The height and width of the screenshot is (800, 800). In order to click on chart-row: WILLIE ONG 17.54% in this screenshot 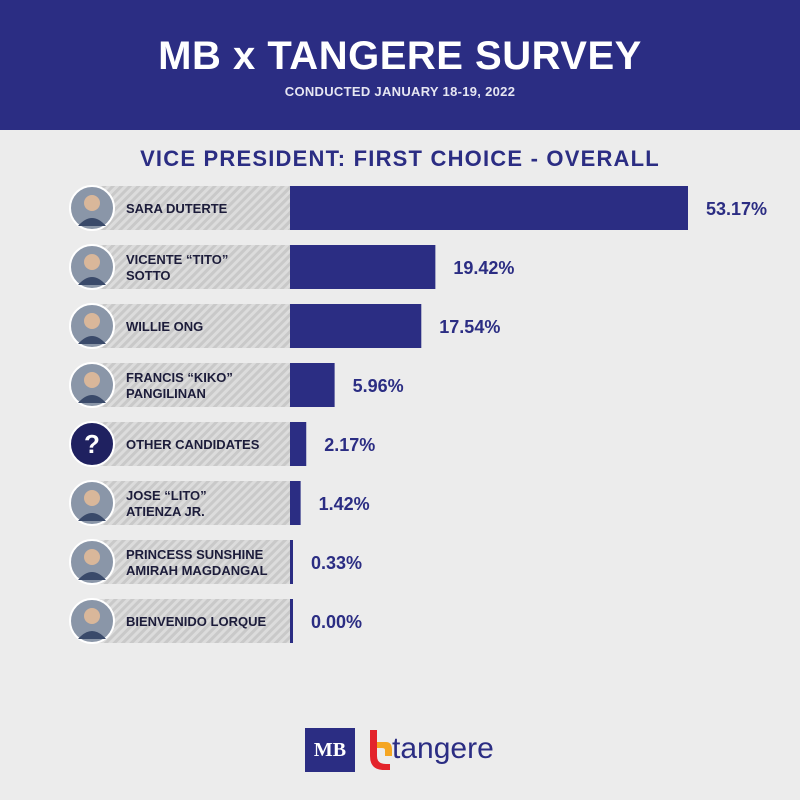, I will do `click(284, 326)`.